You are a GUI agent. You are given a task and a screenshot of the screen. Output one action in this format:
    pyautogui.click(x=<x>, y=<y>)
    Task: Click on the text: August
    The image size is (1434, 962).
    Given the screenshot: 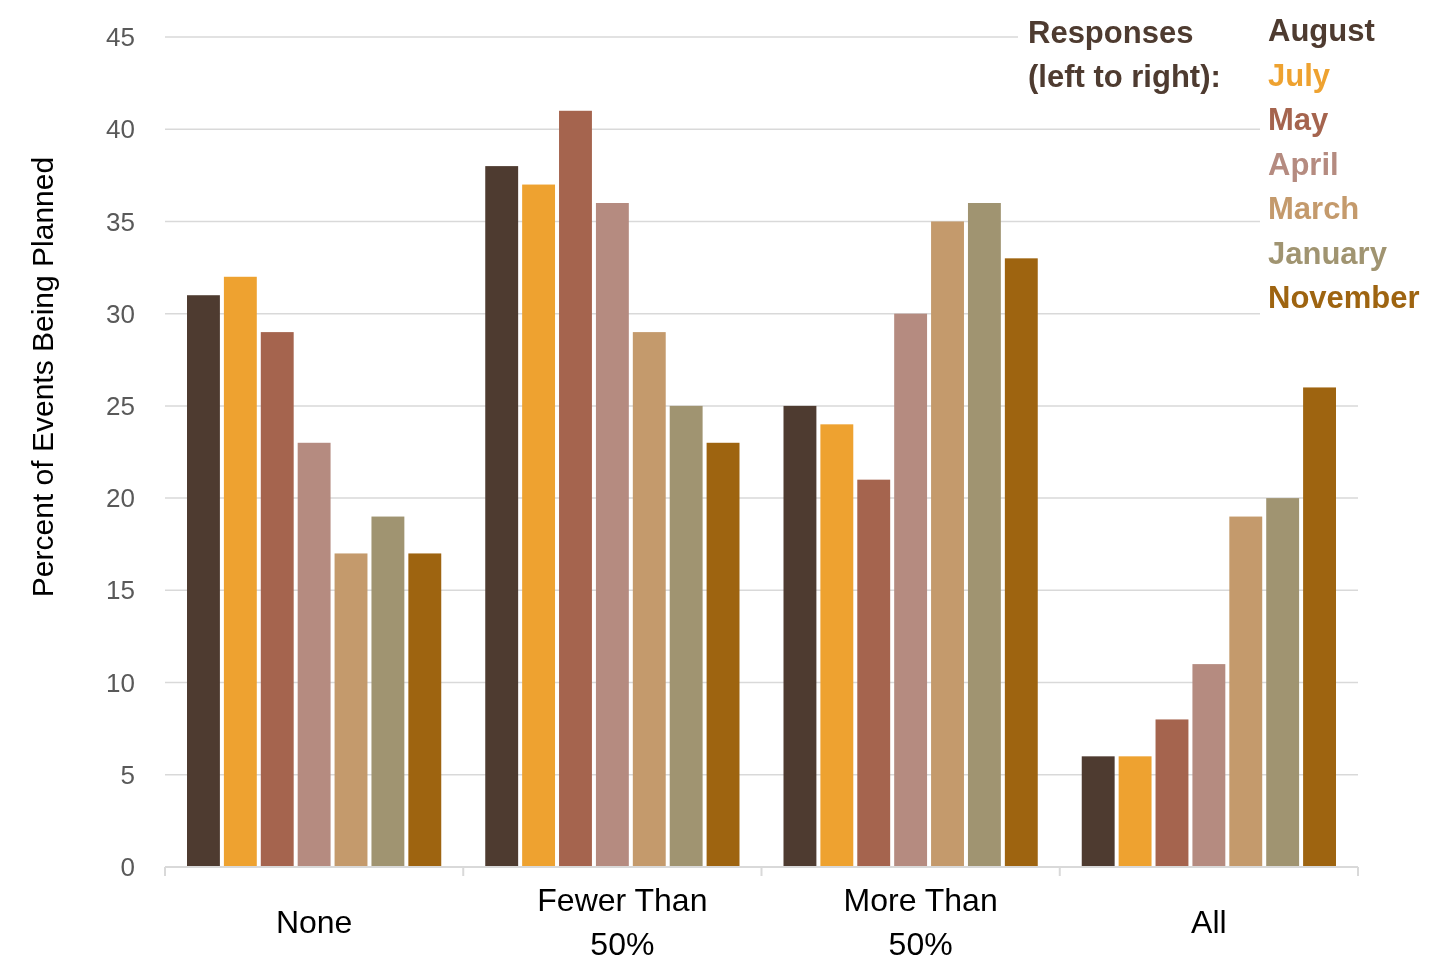 What is the action you would take?
    pyautogui.click(x=1321, y=30)
    